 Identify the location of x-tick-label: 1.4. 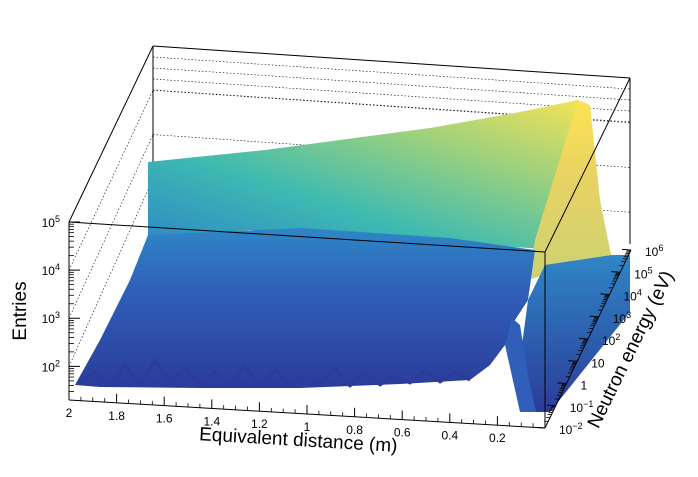
(211, 421).